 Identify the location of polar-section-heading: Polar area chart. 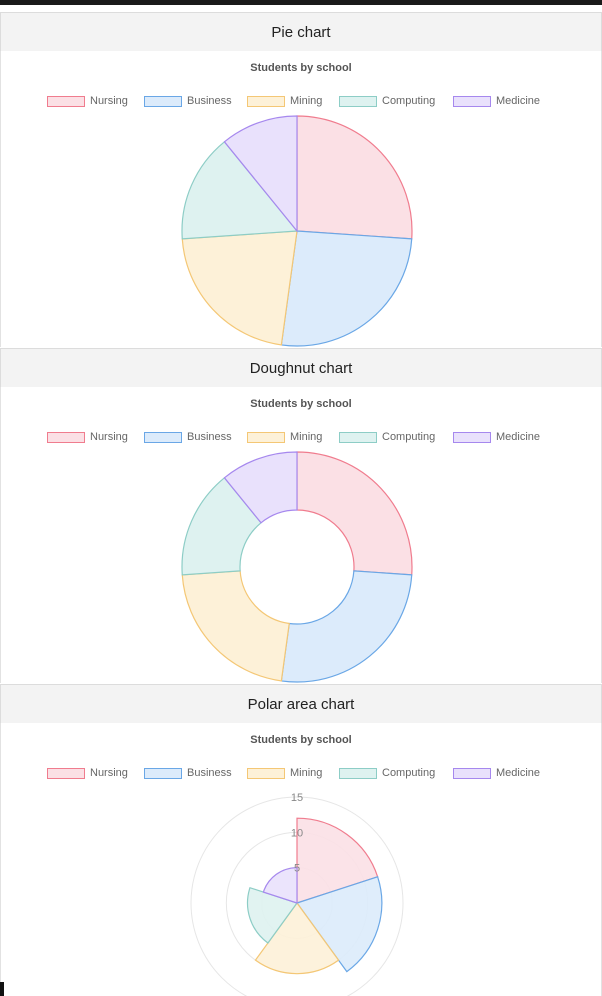
(301, 704).